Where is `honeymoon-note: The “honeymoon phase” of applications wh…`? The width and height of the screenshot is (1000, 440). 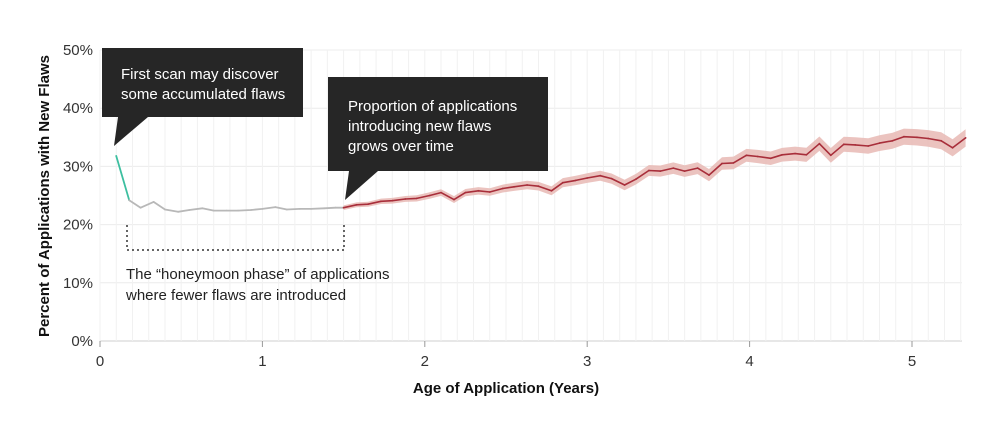
honeymoon-note: The “honeymoon phase” of applications wh… is located at coordinates (257, 285).